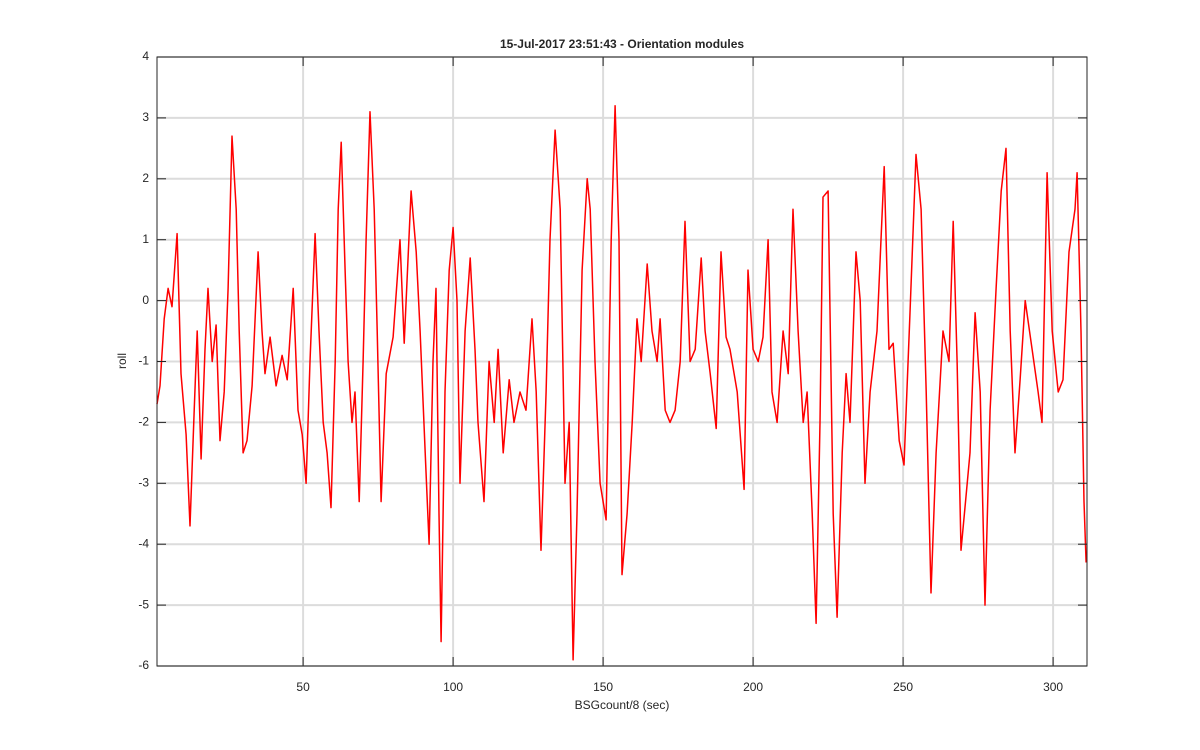 The width and height of the screenshot is (1200, 750). Describe the element at coordinates (143, 482) in the screenshot. I see `y-tick-label: -3` at that location.